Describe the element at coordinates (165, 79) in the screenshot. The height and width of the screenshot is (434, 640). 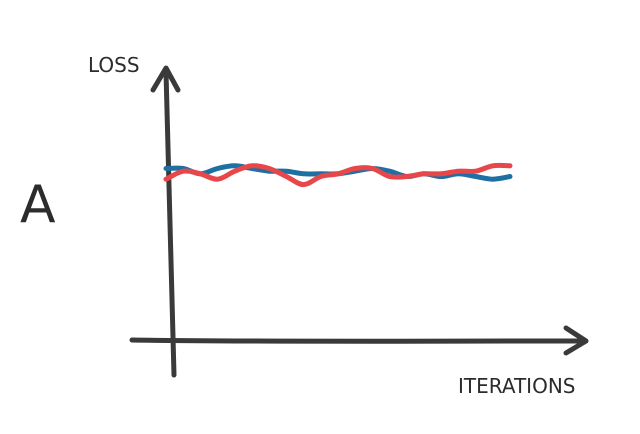
I see `y-axis-arrowhead` at that location.